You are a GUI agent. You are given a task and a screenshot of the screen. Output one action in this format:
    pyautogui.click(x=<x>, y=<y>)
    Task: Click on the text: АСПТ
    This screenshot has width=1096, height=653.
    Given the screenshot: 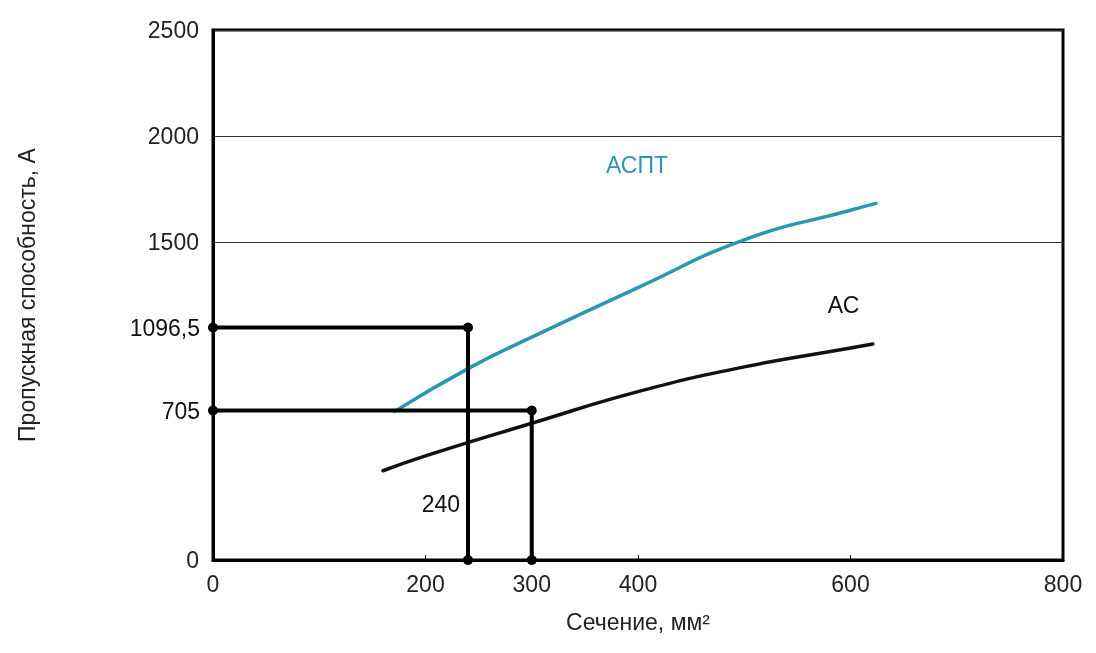 What is the action you would take?
    pyautogui.click(x=637, y=164)
    